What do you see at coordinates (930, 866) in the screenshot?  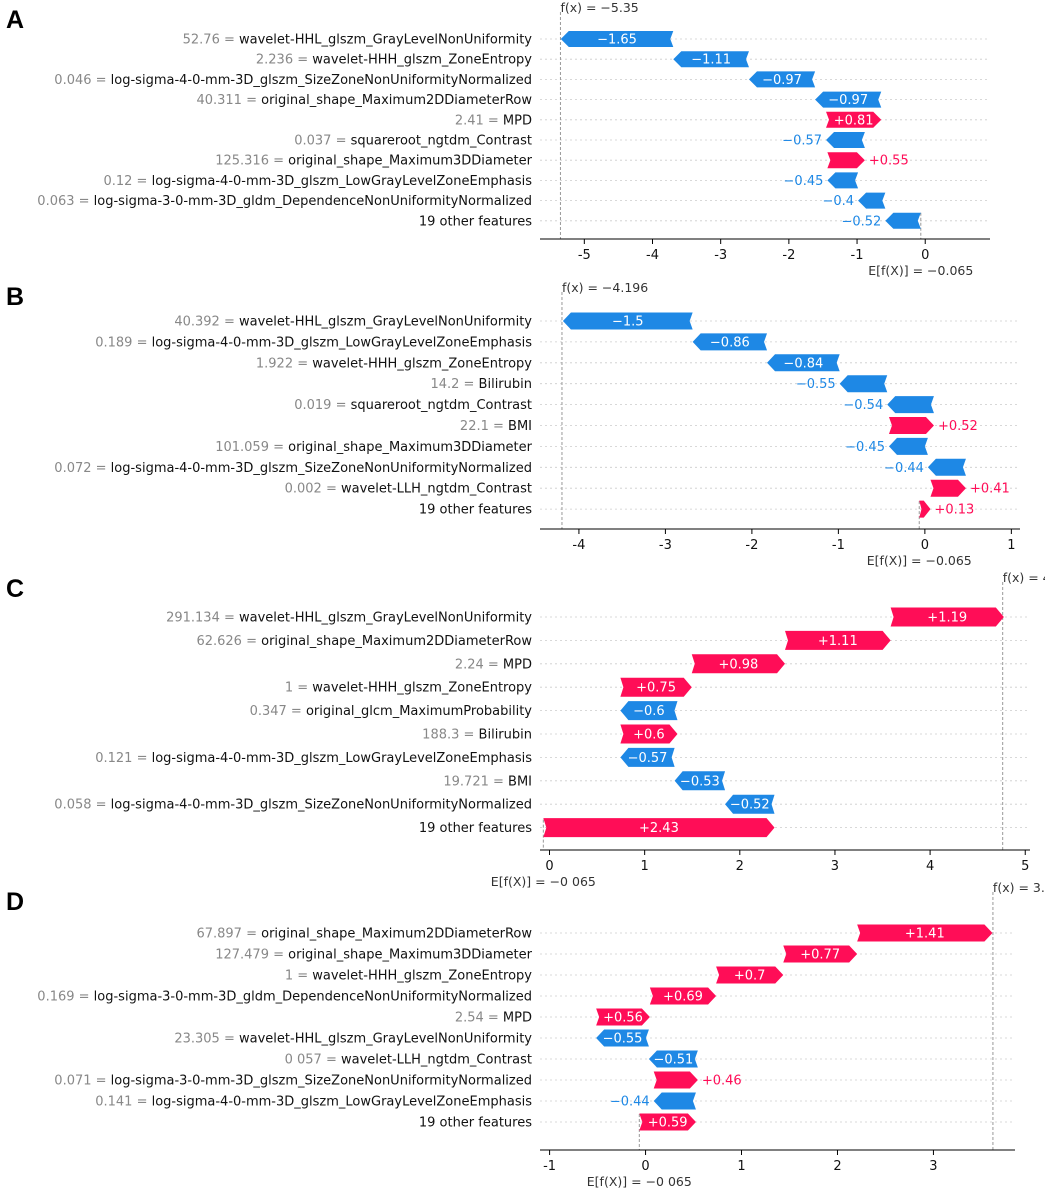 I see `x-tick-label: 4` at bounding box center [930, 866].